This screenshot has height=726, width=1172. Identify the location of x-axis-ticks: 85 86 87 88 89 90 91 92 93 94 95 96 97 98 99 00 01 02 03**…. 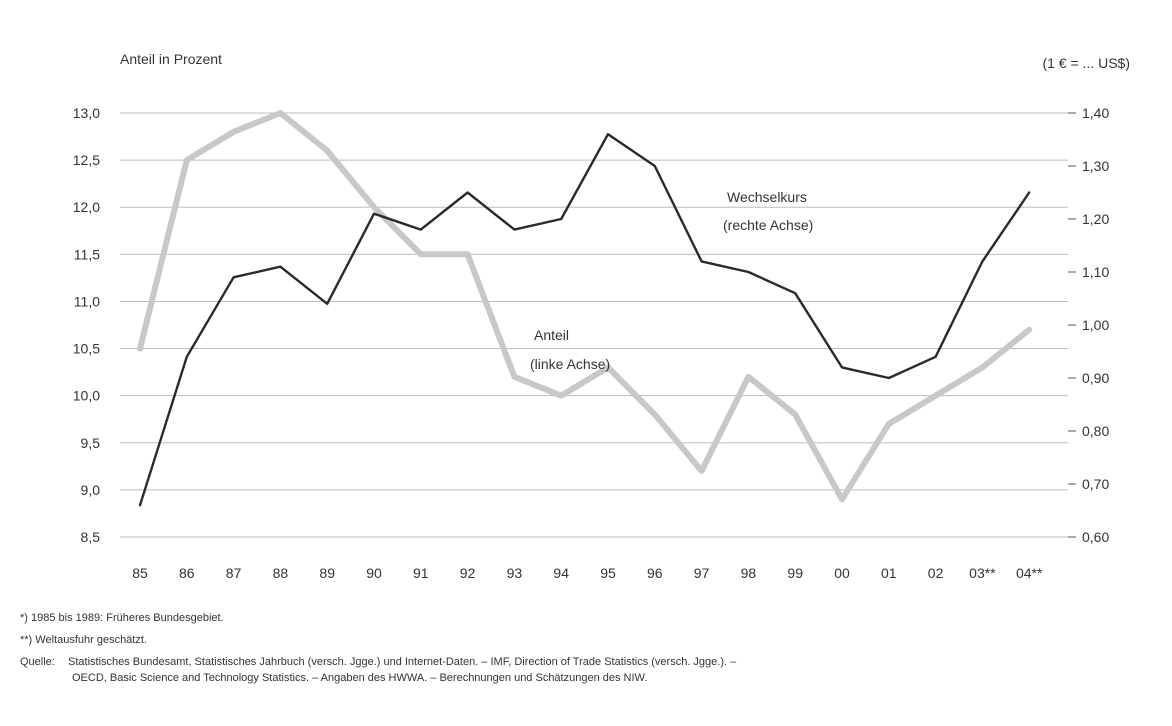
(587, 573).